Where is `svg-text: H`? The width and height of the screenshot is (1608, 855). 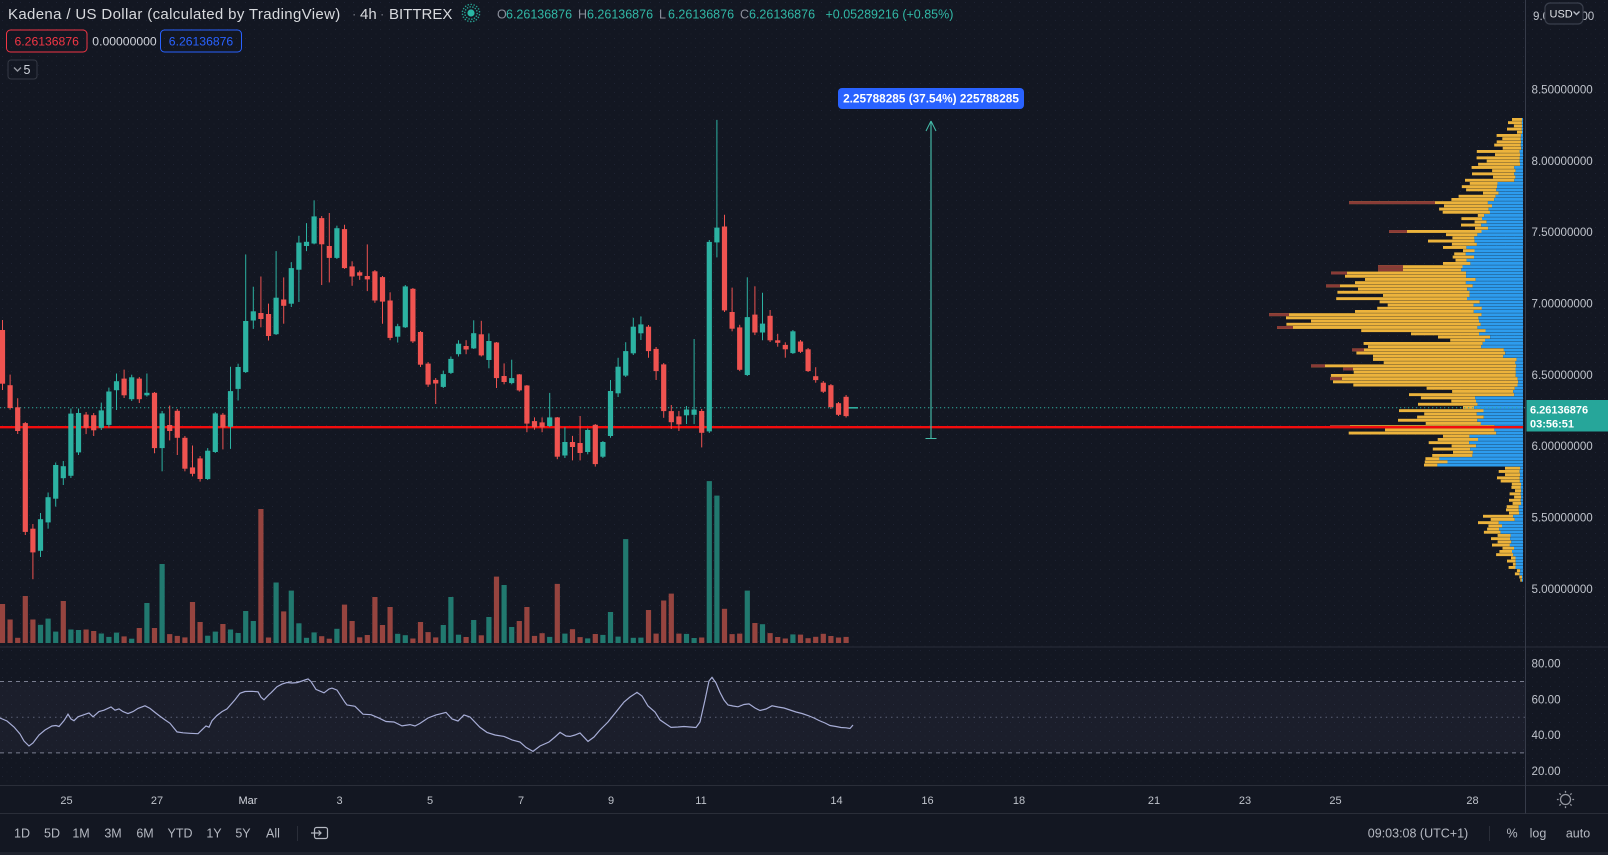 svg-text: H is located at coordinates (582, 14).